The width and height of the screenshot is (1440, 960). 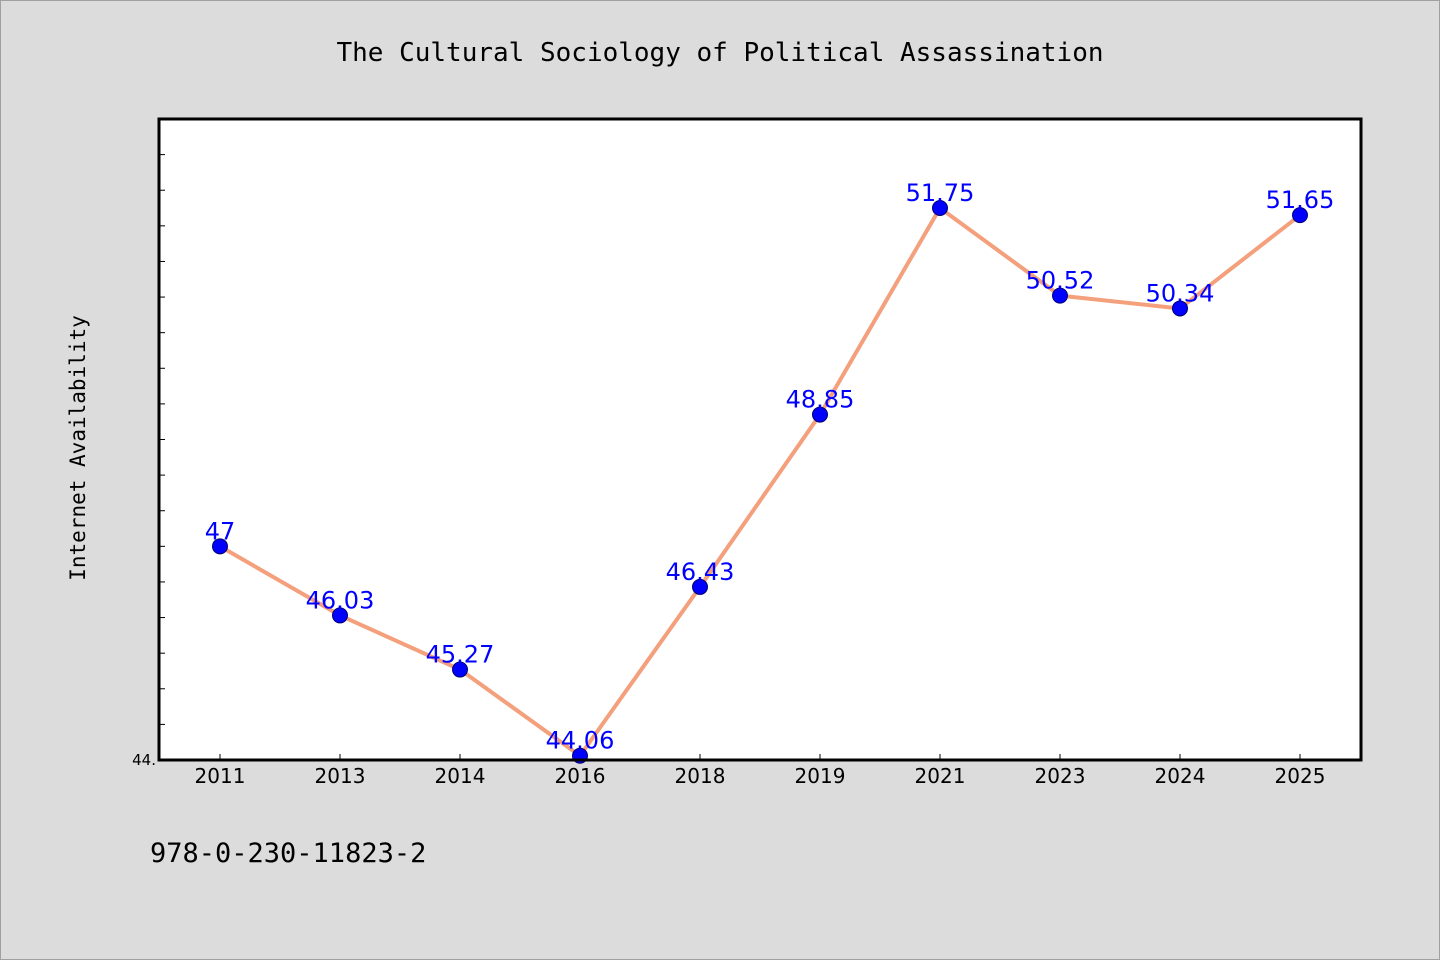 I want to click on data-label: 51.75, so click(x=940, y=193).